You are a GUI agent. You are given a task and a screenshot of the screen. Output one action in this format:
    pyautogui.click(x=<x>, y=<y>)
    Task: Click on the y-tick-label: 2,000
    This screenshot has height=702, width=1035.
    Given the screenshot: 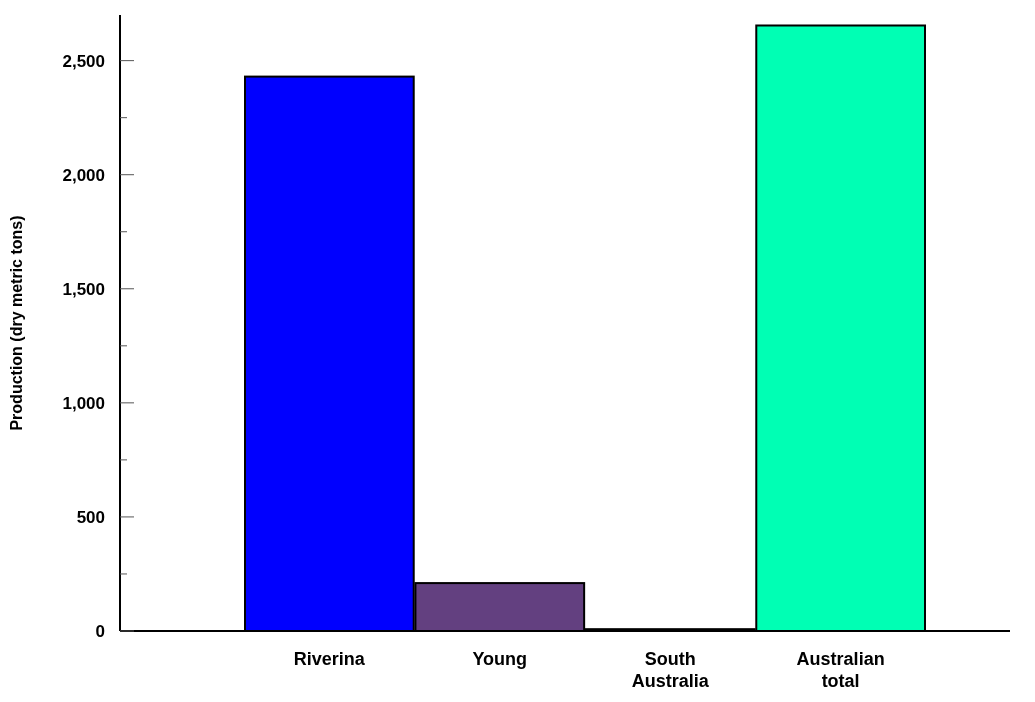 What is the action you would take?
    pyautogui.click(x=83, y=175)
    